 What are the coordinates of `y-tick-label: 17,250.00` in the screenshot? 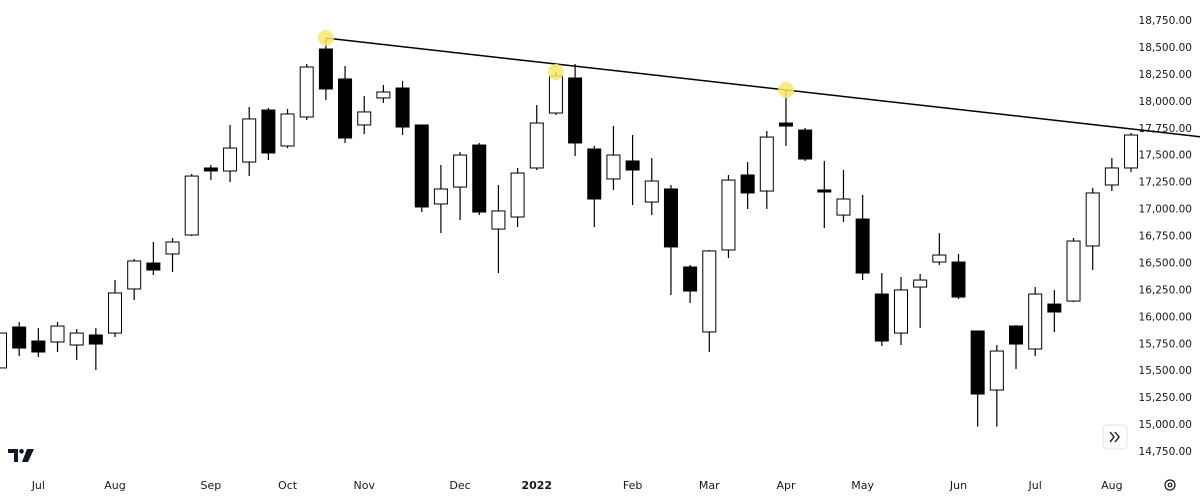 It's located at (1165, 183).